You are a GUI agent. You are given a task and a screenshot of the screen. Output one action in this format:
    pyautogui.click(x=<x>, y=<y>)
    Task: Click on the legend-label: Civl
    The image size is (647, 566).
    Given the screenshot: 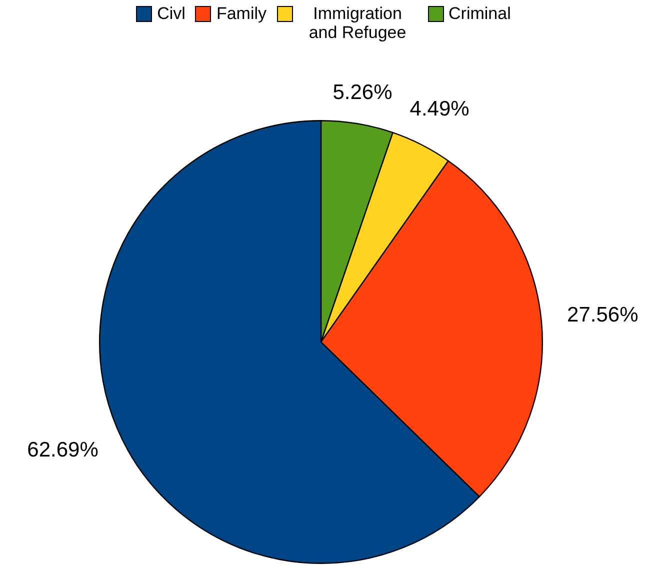 What is the action you would take?
    pyautogui.click(x=171, y=13)
    